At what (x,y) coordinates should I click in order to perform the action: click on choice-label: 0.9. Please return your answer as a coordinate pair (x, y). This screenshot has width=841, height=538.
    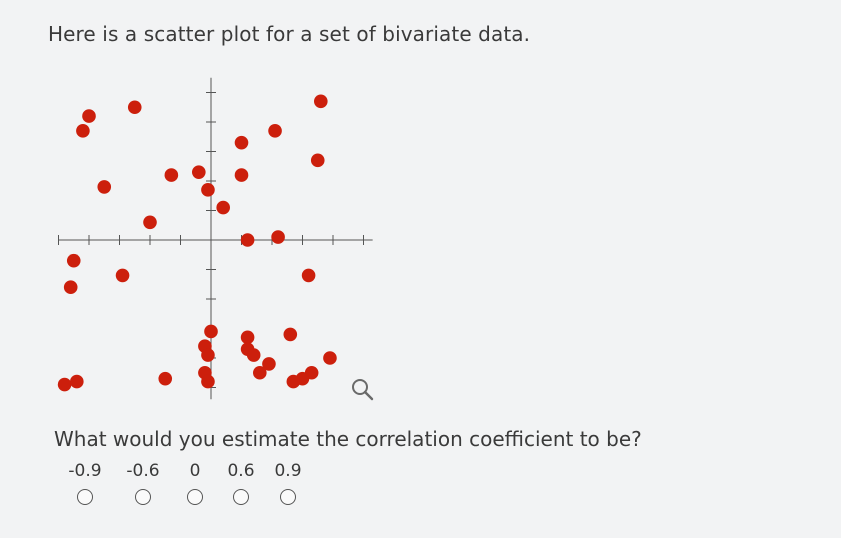
    Looking at the image, I should click on (288, 471).